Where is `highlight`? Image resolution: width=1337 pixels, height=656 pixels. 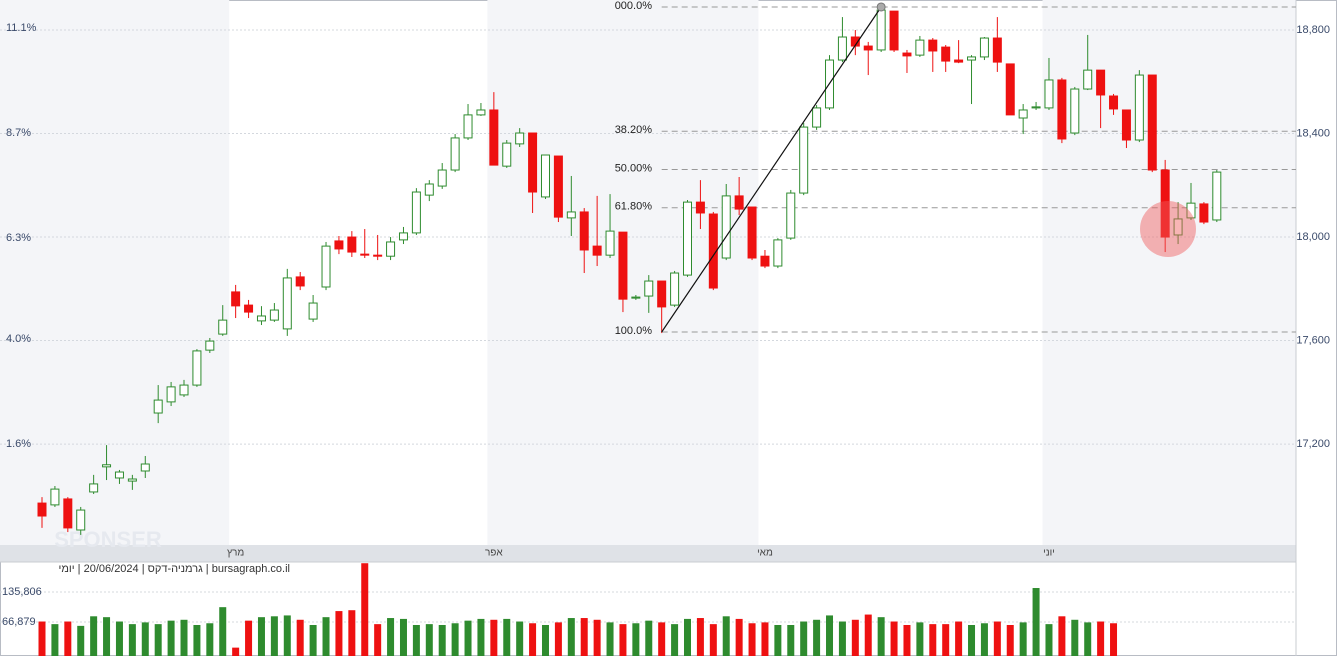
highlight is located at coordinates (1168, 229).